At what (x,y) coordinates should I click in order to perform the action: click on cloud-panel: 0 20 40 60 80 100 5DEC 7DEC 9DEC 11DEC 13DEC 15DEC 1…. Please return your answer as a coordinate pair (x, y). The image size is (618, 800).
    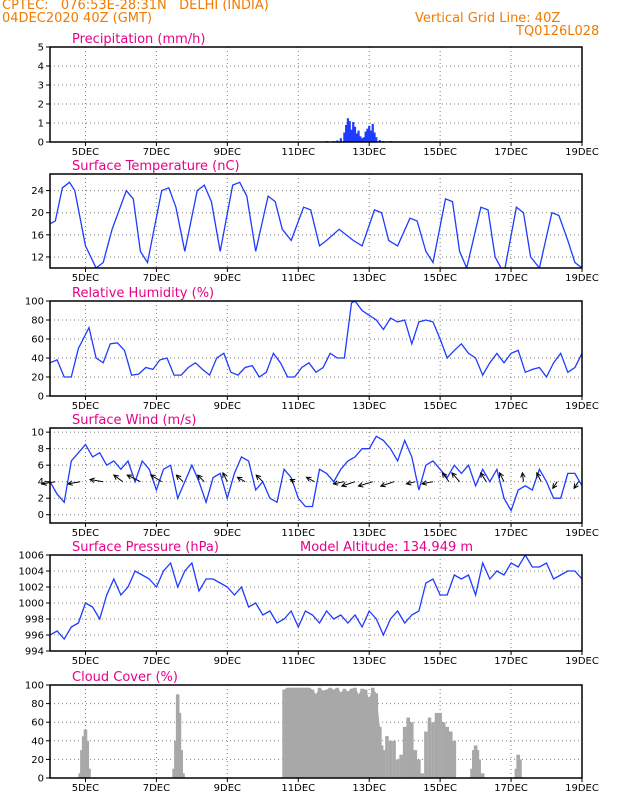
    Looking at the image, I should click on (312, 732).